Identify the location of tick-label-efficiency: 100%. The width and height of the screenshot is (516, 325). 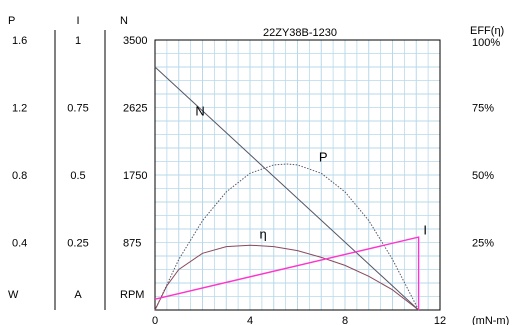
(486, 43).